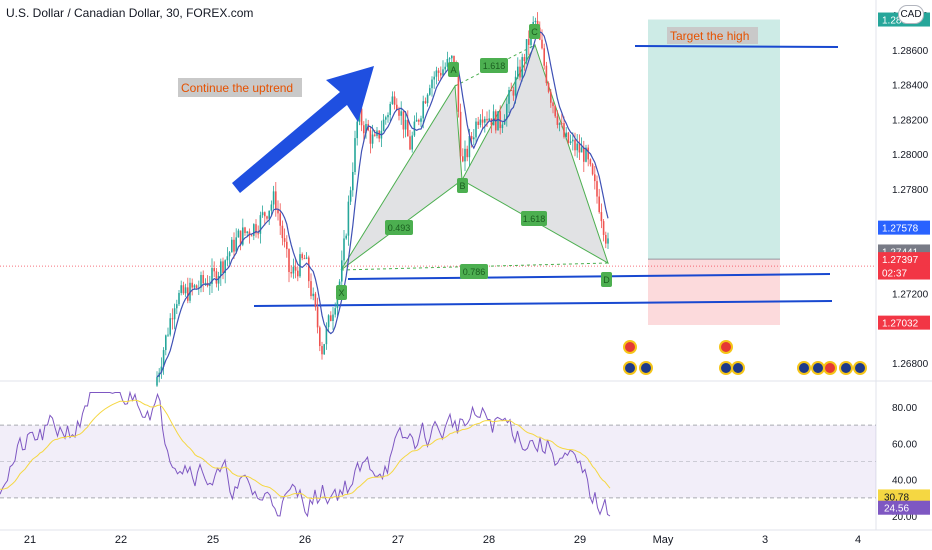 The width and height of the screenshot is (932, 550). Describe the element at coordinates (904, 507) in the screenshot. I see `rsi-badge: 24.56` at that location.